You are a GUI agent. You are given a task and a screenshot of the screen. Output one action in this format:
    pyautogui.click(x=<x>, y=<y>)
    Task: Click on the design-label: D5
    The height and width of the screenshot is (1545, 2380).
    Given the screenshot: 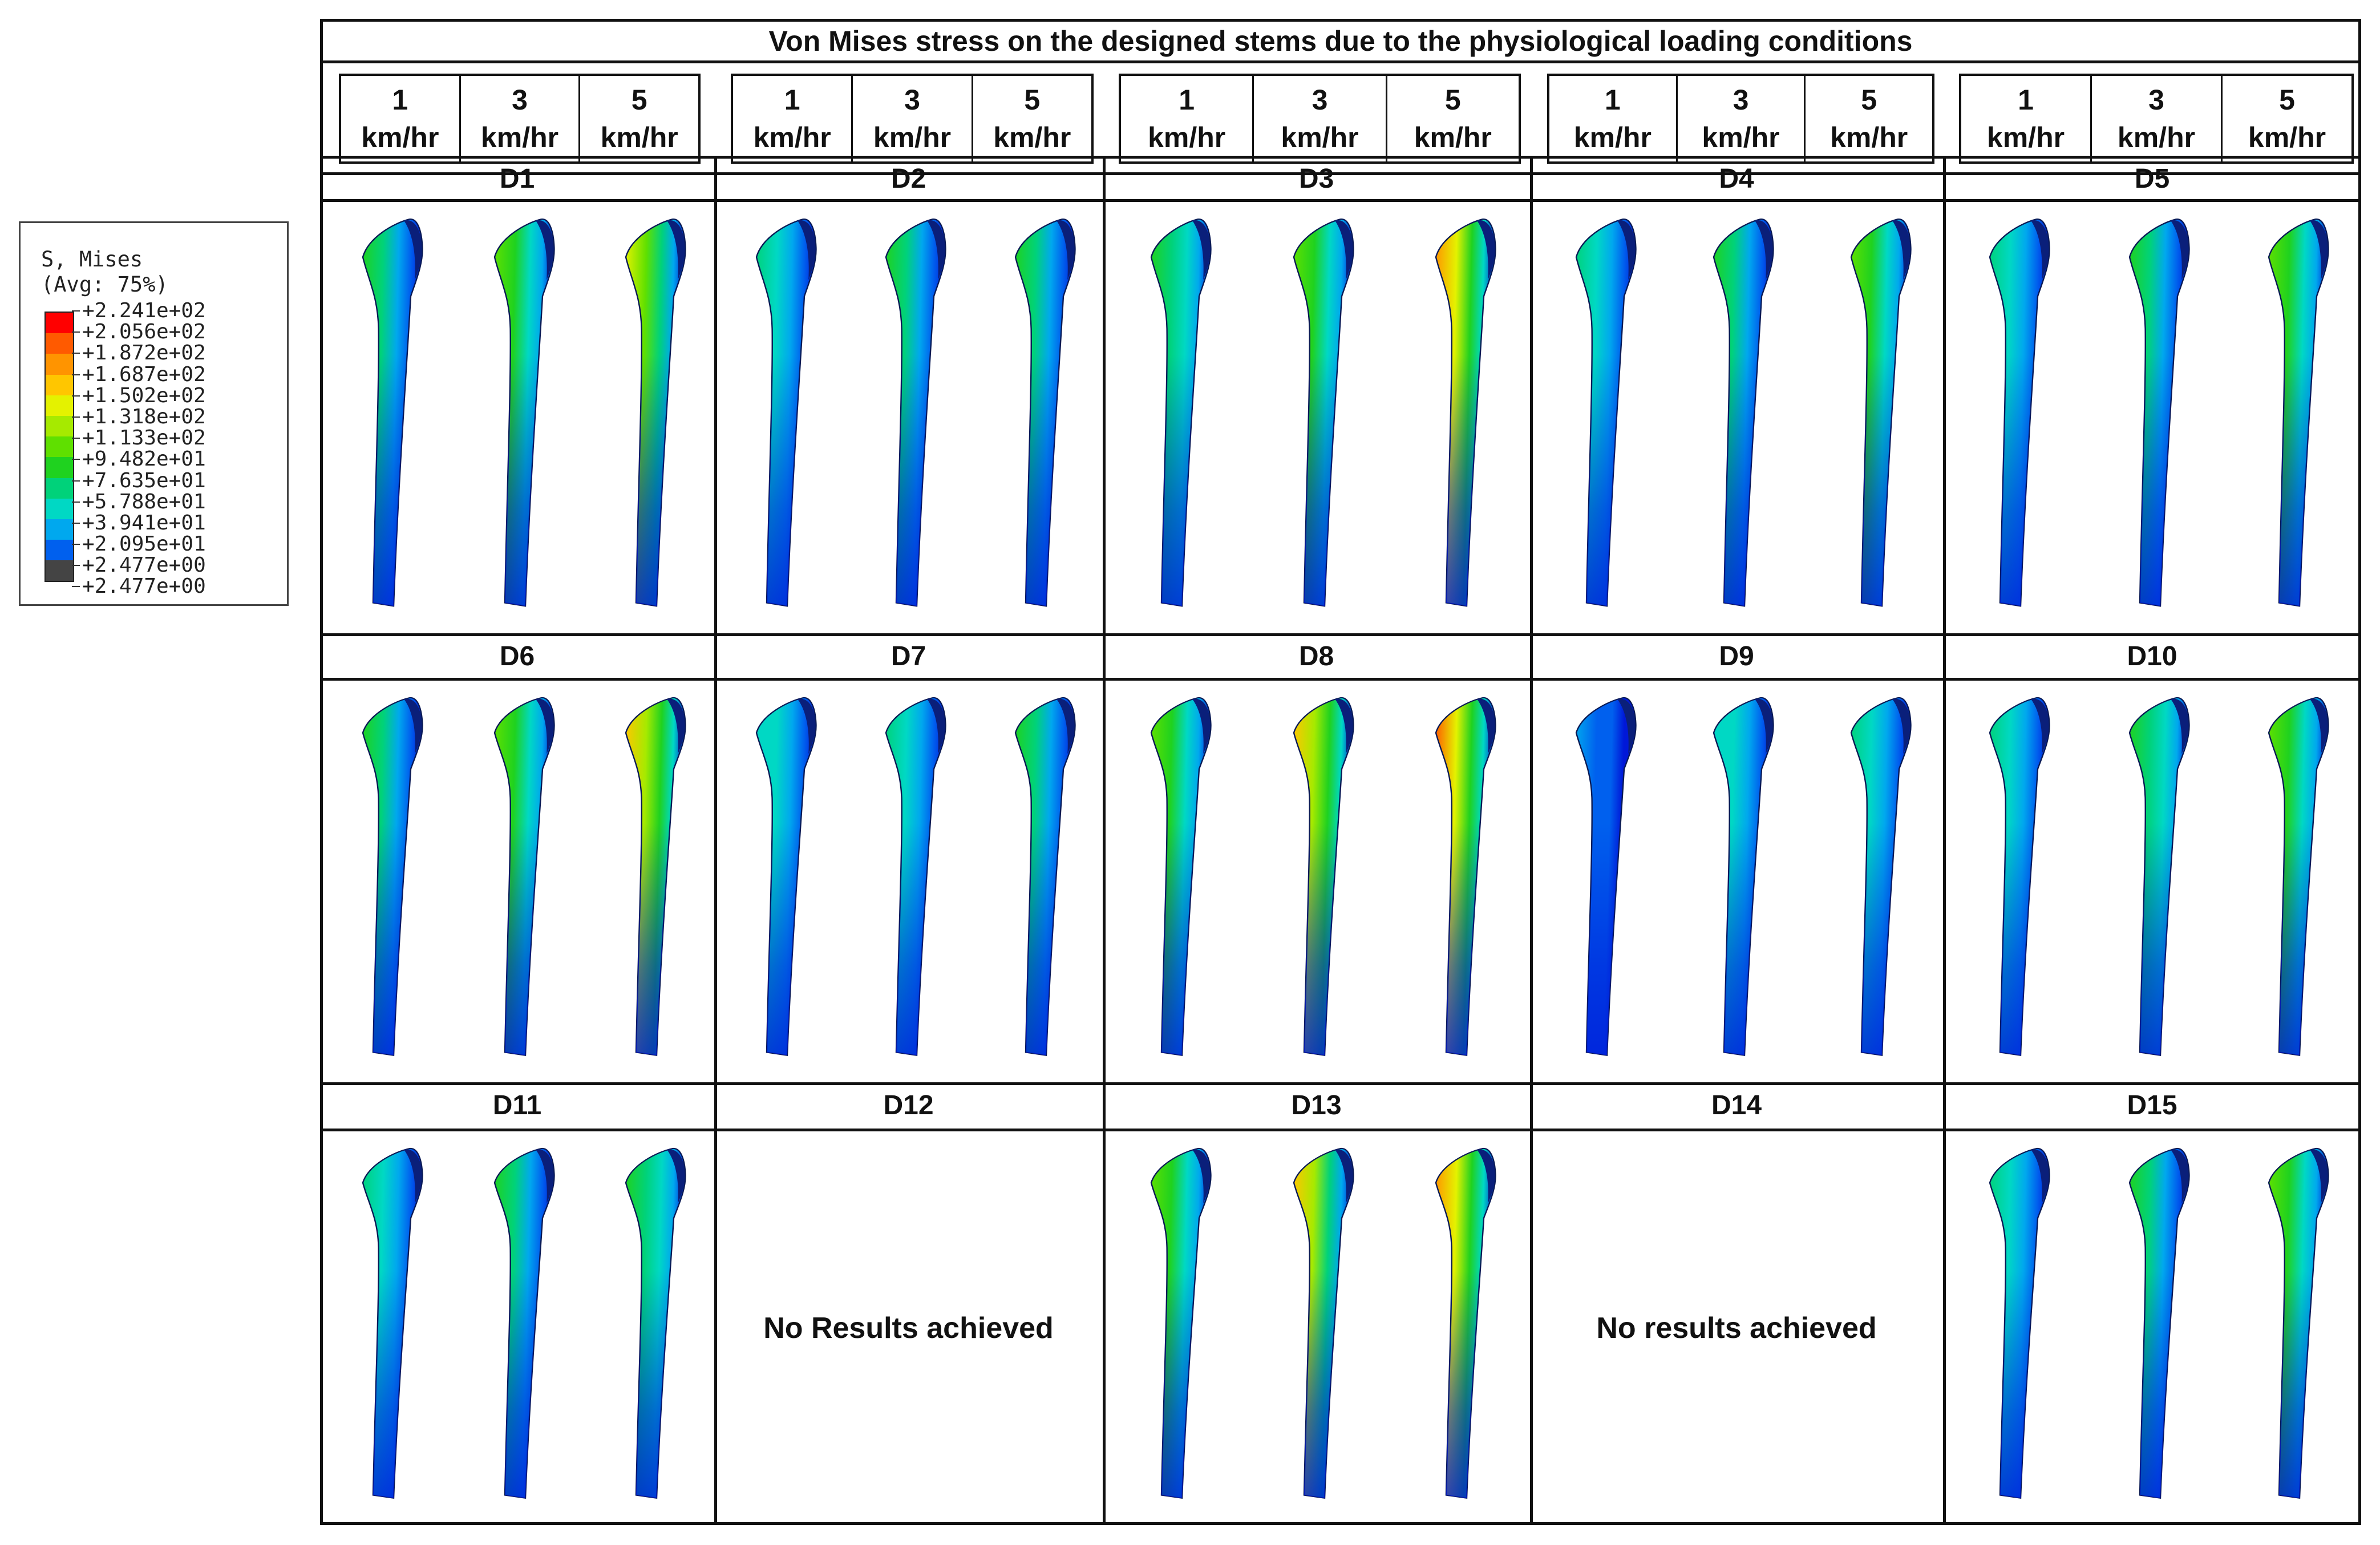 What is the action you would take?
    pyautogui.click(x=2152, y=178)
    